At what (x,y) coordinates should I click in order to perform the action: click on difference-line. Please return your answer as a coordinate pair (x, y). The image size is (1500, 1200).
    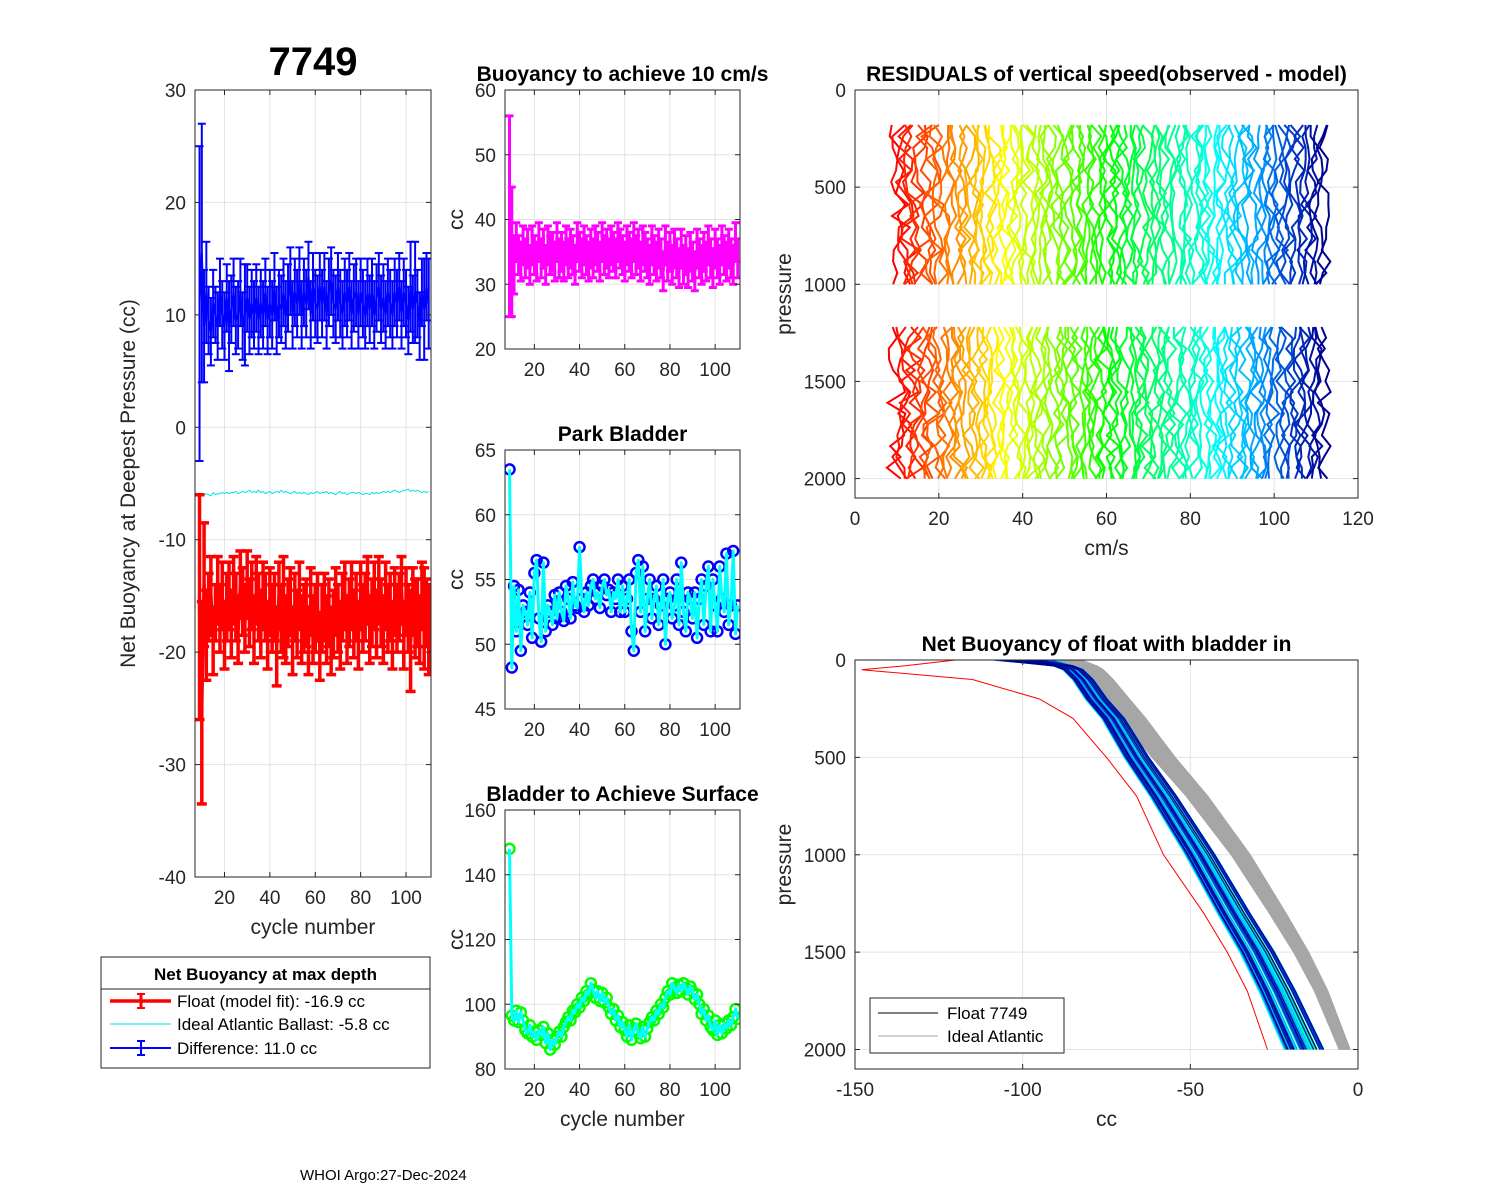
    Looking at the image, I should click on (314, 292).